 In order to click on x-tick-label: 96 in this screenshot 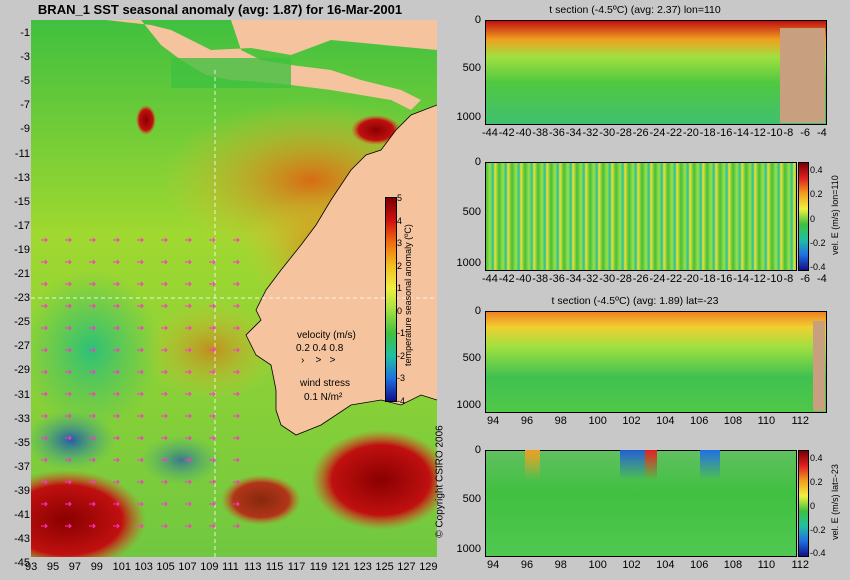, I will do `click(527, 565)`.